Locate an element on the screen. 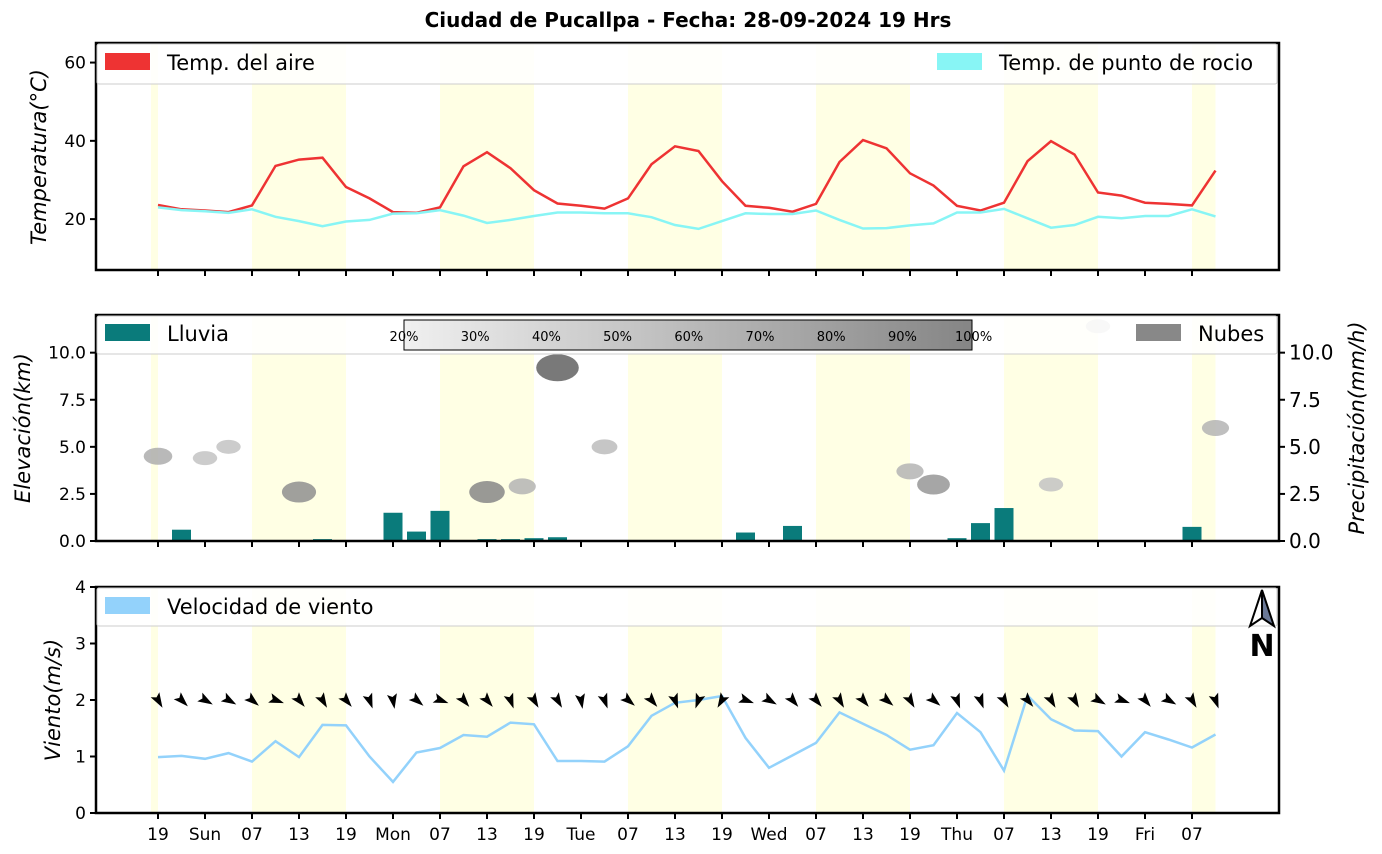  y-tick-label: 4 is located at coordinates (80, 588).